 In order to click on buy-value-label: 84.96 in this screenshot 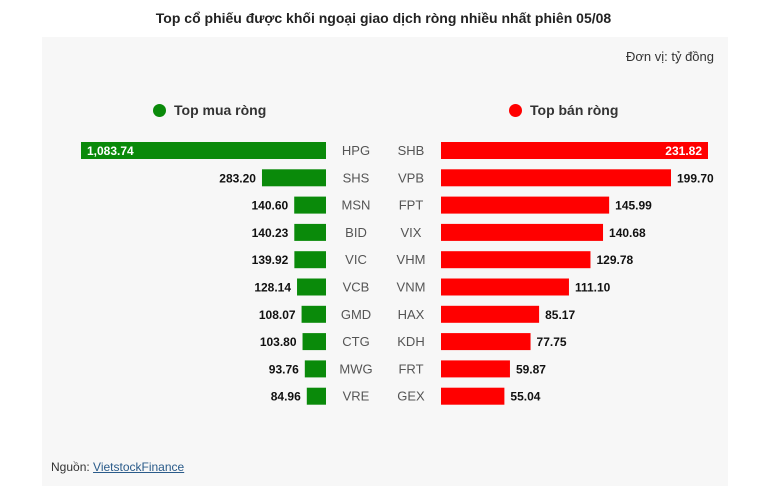, I will do `click(286, 397)`.